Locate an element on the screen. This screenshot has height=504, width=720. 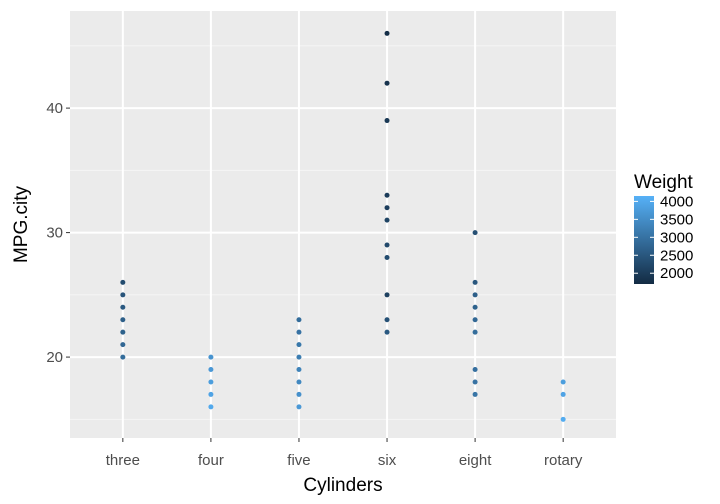
legend-tick-label: 2500 is located at coordinates (676, 255).